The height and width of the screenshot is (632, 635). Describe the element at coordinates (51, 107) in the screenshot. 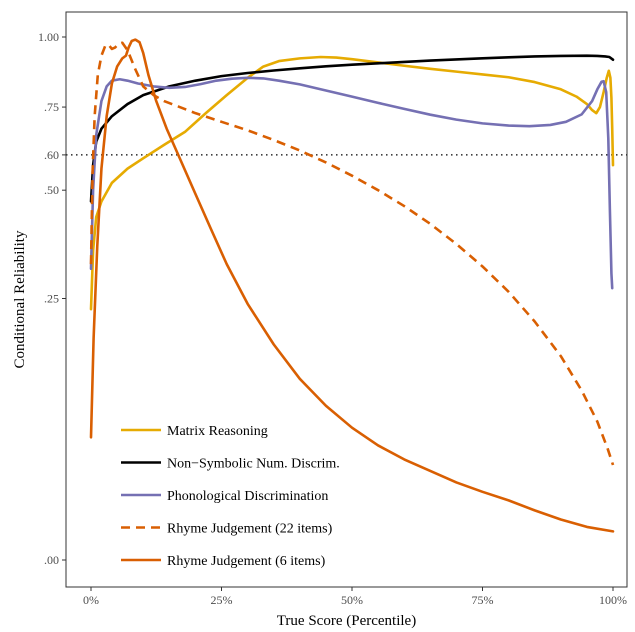

I see `y-tick-label: .75` at that location.